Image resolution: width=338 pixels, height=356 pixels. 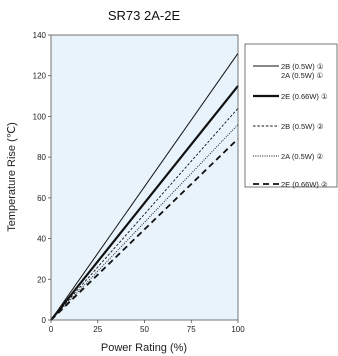 What do you see at coordinates (42, 178) in the screenshot?
I see `y-axis-ticks: 0 20 40 60 80 100 120 140` at bounding box center [42, 178].